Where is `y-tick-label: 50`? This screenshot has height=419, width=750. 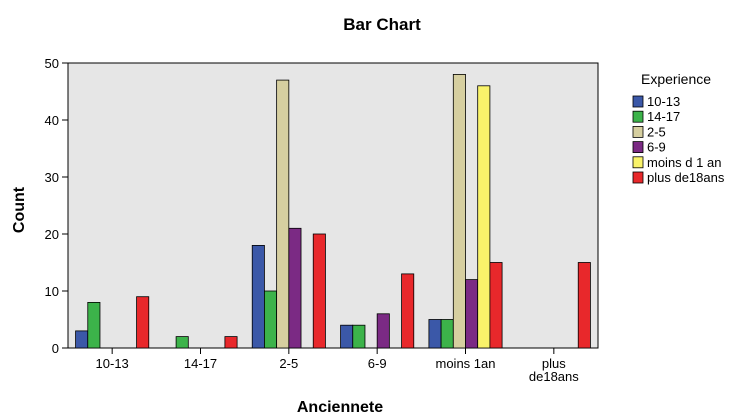
y-tick-label: 50 is located at coordinates (52, 63).